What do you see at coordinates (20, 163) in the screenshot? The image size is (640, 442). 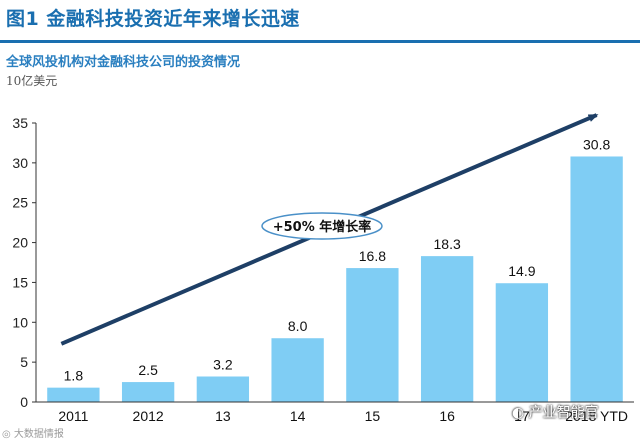 I see `y-tick-label: 30` at bounding box center [20, 163].